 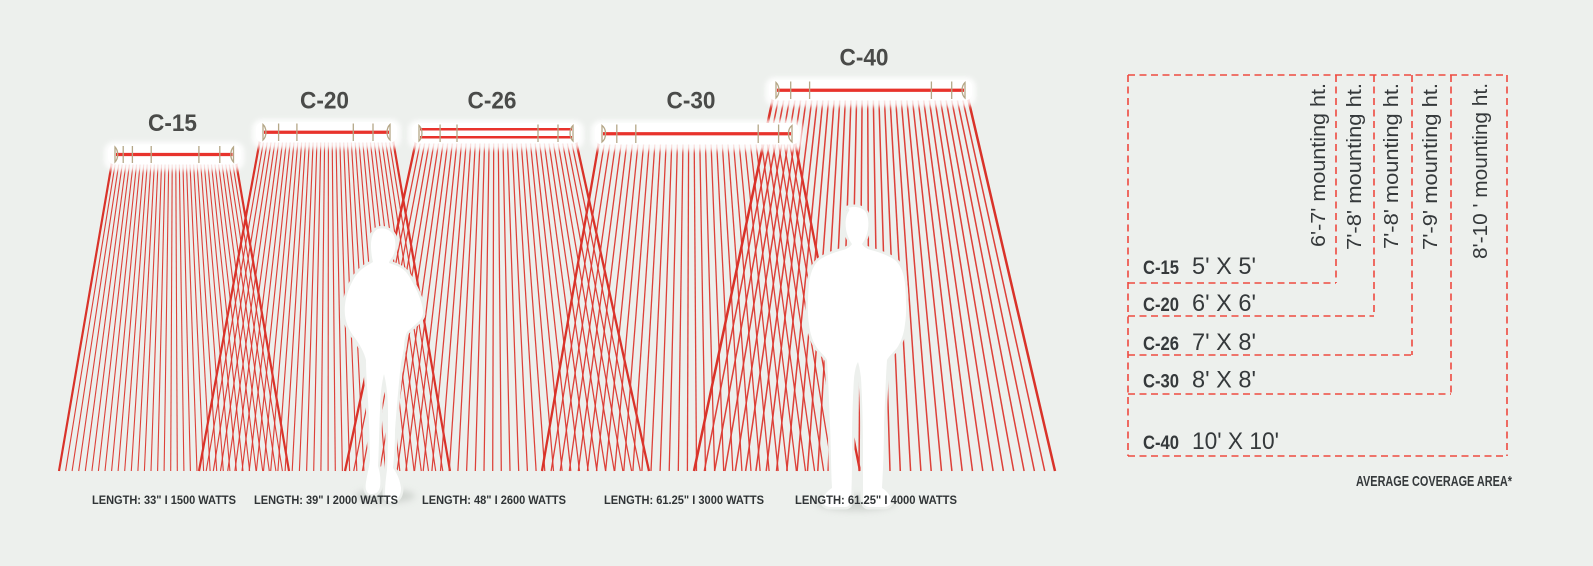 I want to click on svg-text: 7' X 8', so click(x=1224, y=342).